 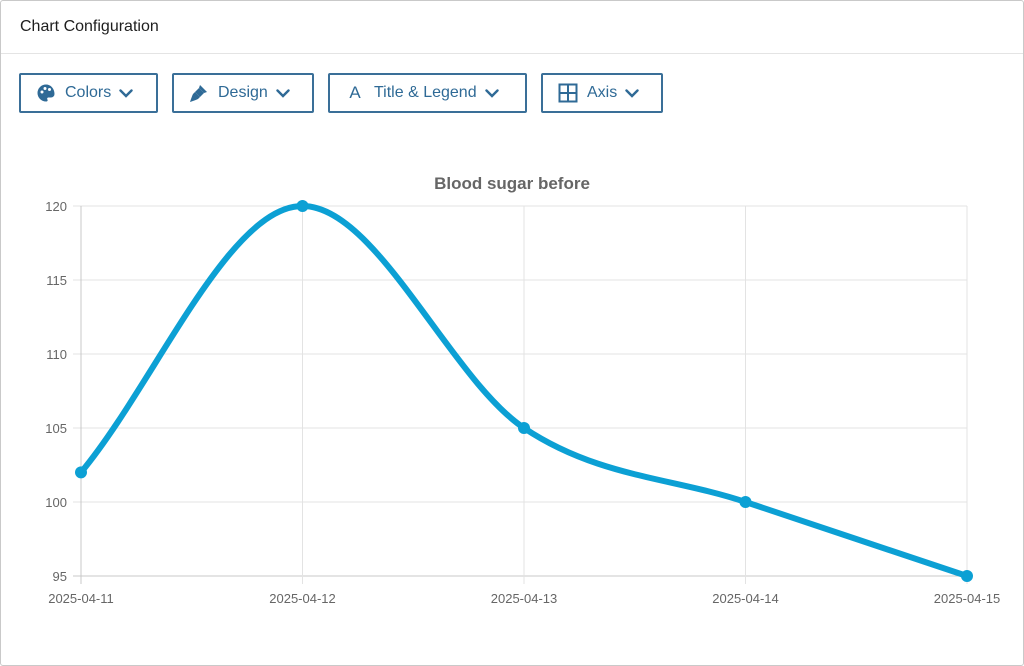 I want to click on axis-button-label: Axis, so click(x=602, y=92).